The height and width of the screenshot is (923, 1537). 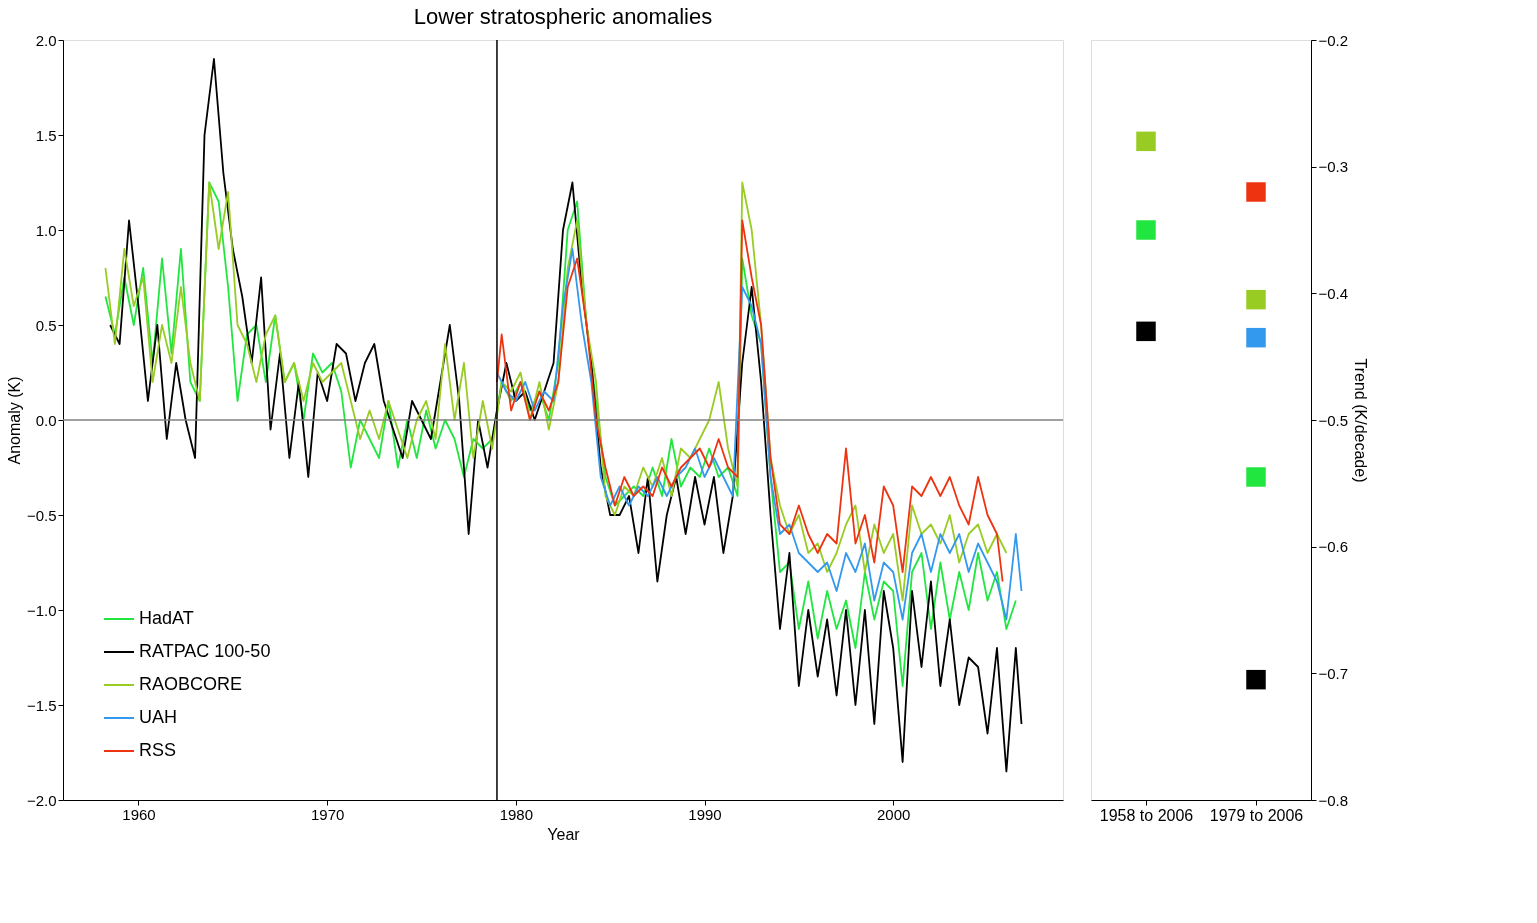 I want to click on y-tick-label: 0.0, so click(x=46, y=420).